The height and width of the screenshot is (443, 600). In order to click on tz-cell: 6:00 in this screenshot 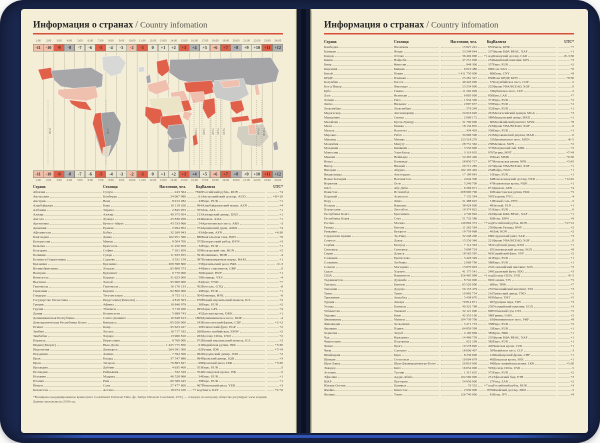, I will do `click(90, 180)`.